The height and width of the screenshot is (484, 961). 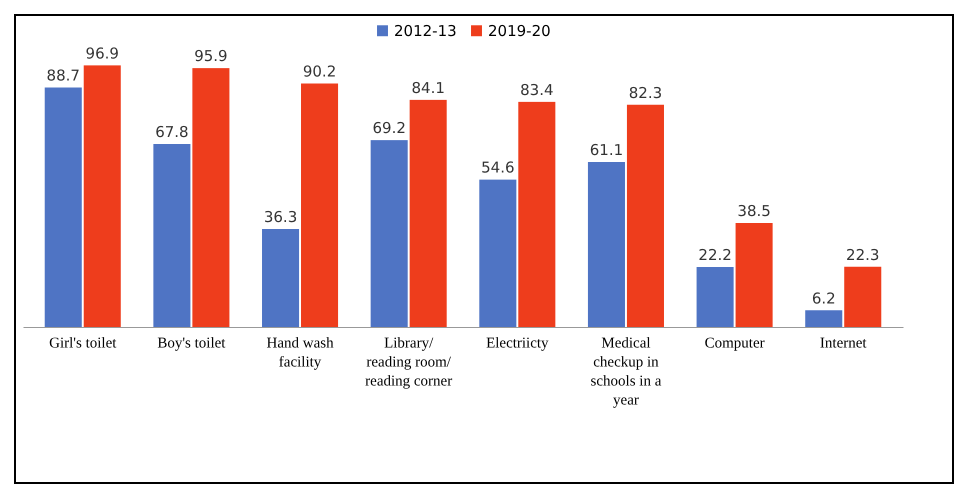 What do you see at coordinates (863, 255) in the screenshot?
I see `data-label: 22.3` at bounding box center [863, 255].